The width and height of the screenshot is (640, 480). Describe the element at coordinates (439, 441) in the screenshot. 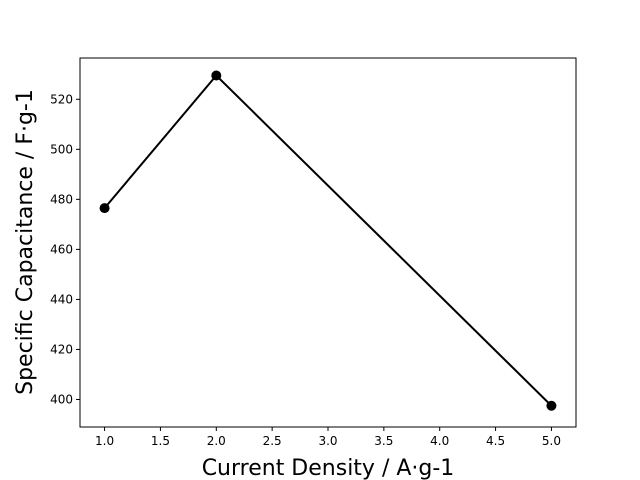

I see `x-tick-label: 4.0` at that location.